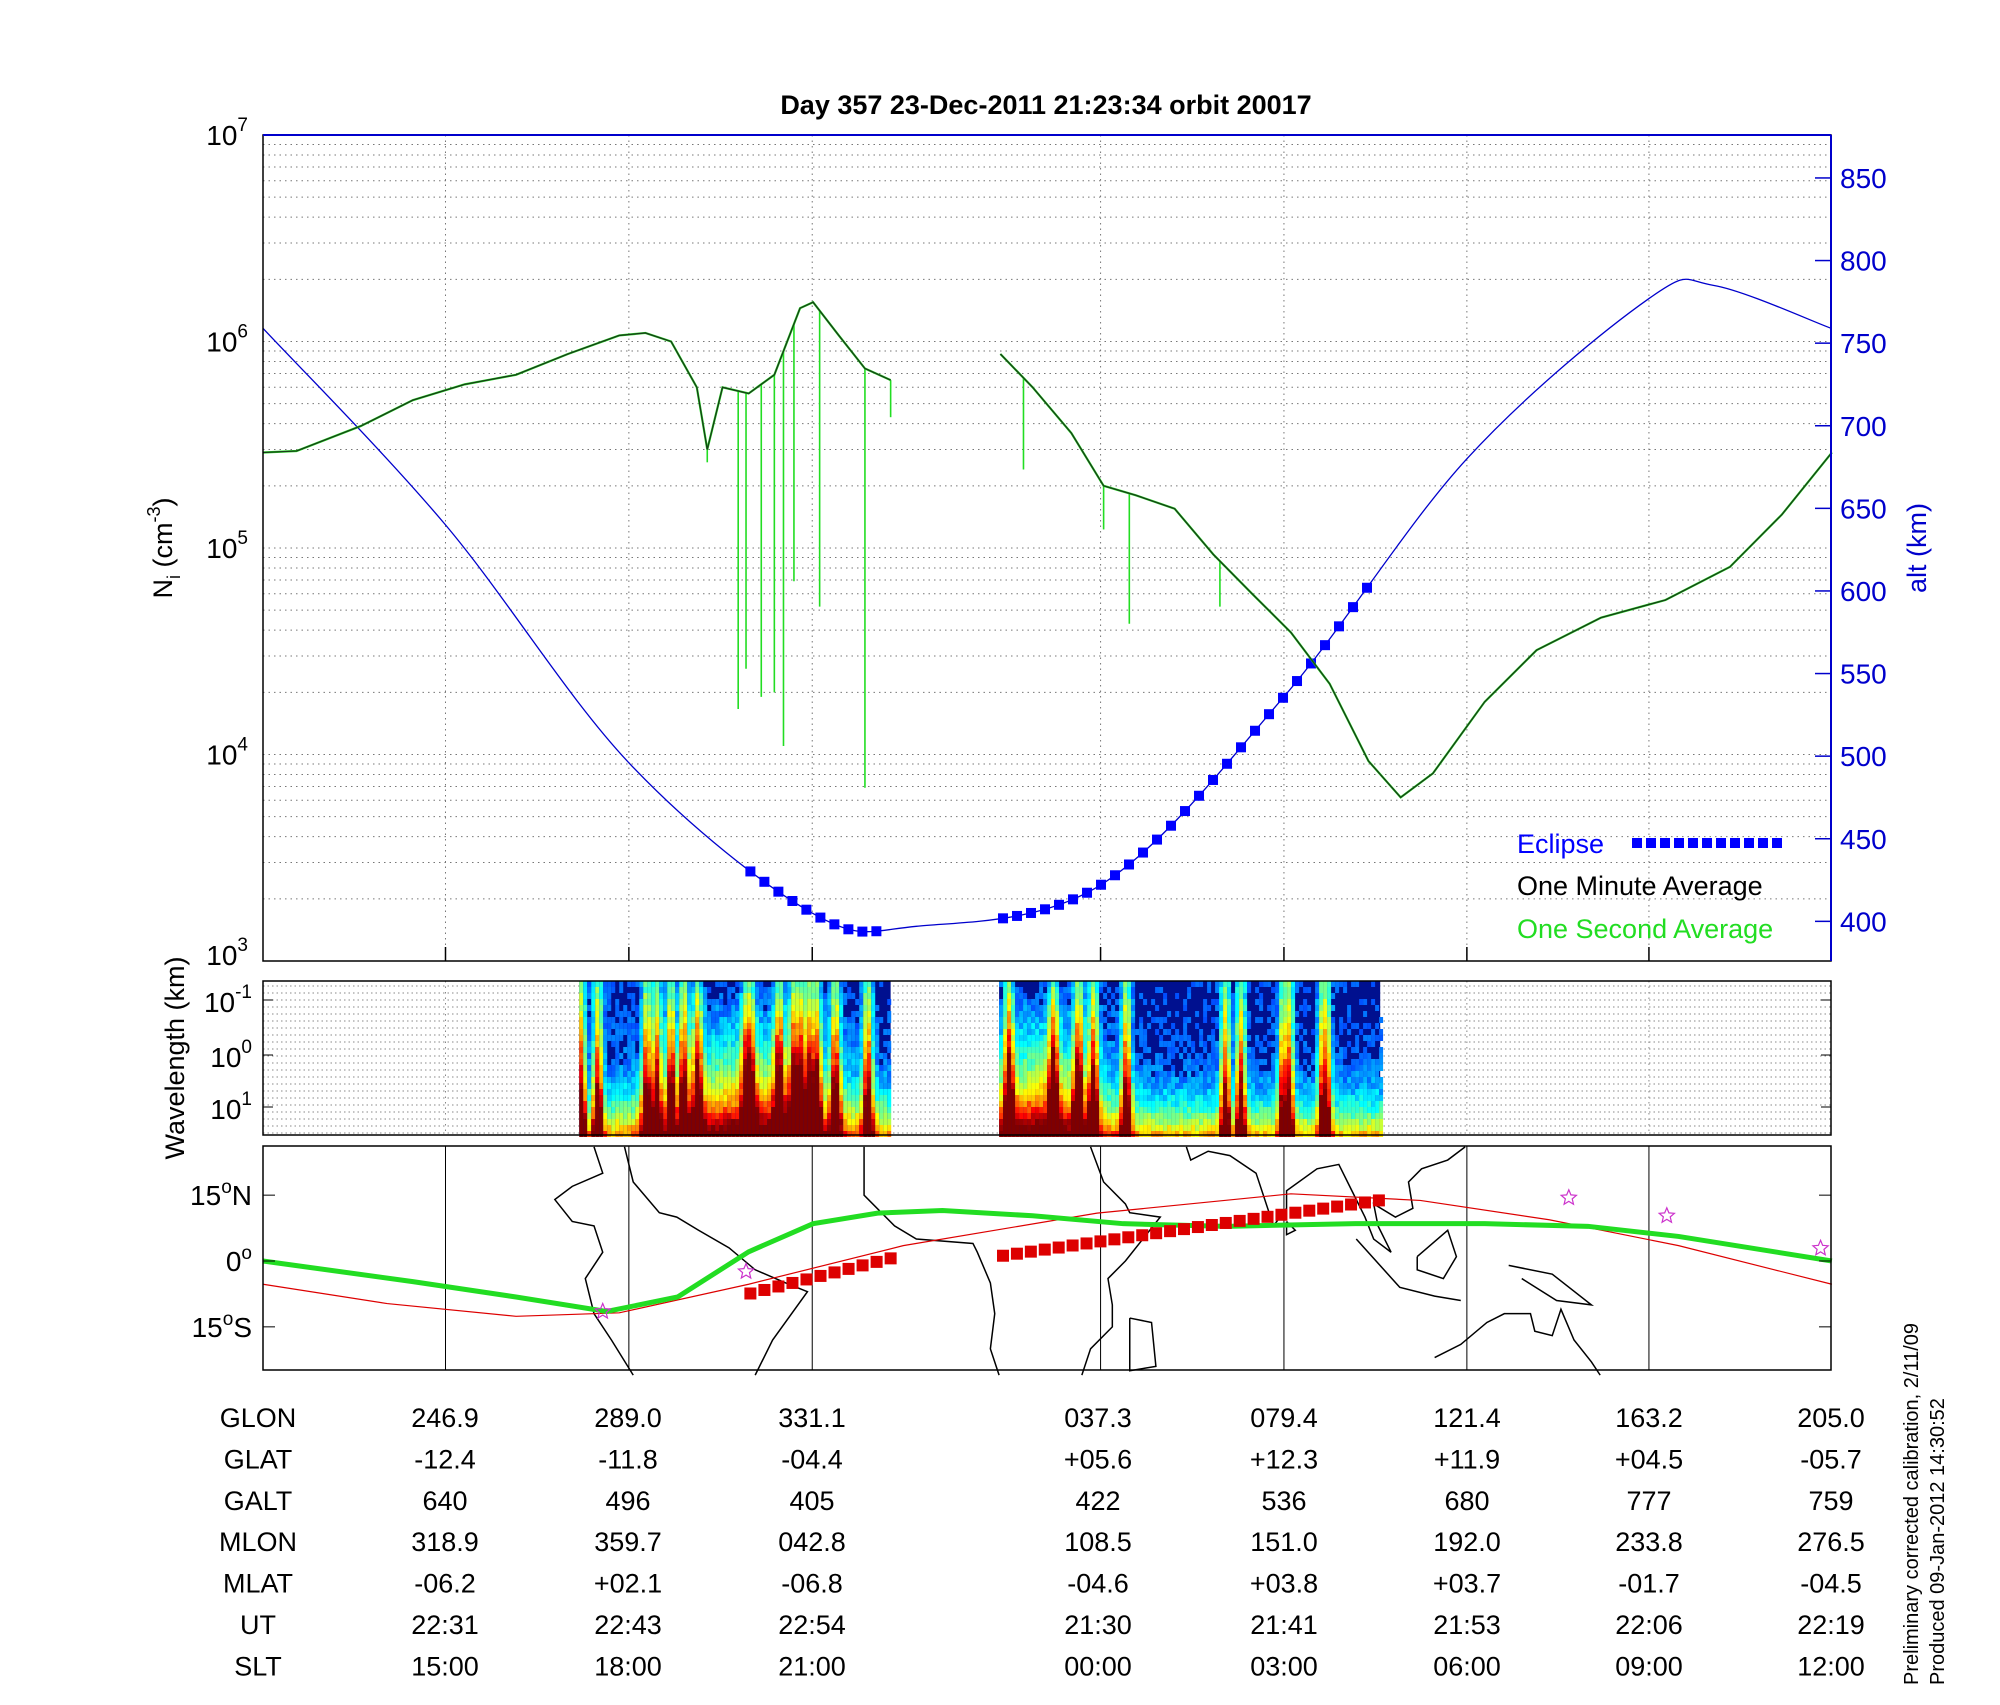 This screenshot has width=2000, height=1705. Describe the element at coordinates (227, 340) in the screenshot. I see `y-tick-label-left: 106` at that location.